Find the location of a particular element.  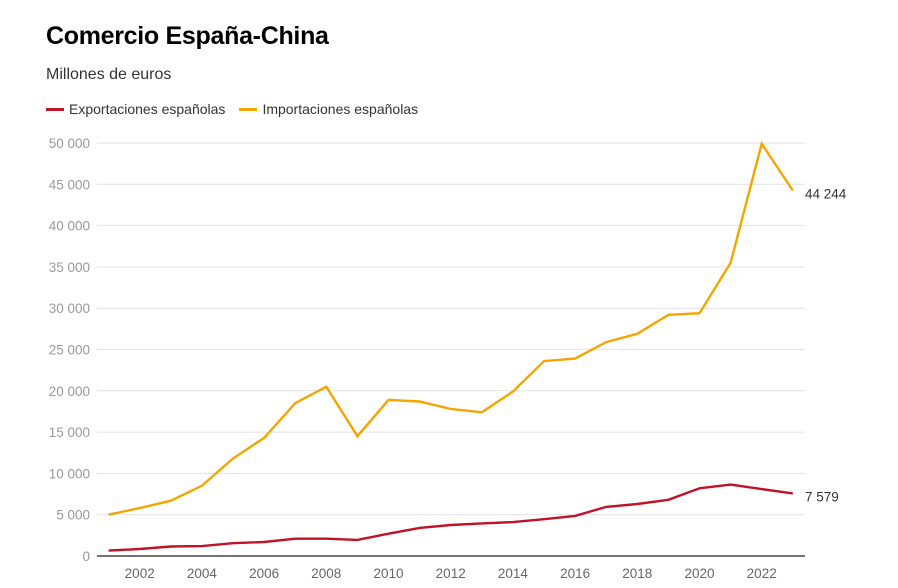

y-tick-label: 50 000 is located at coordinates (69, 143).